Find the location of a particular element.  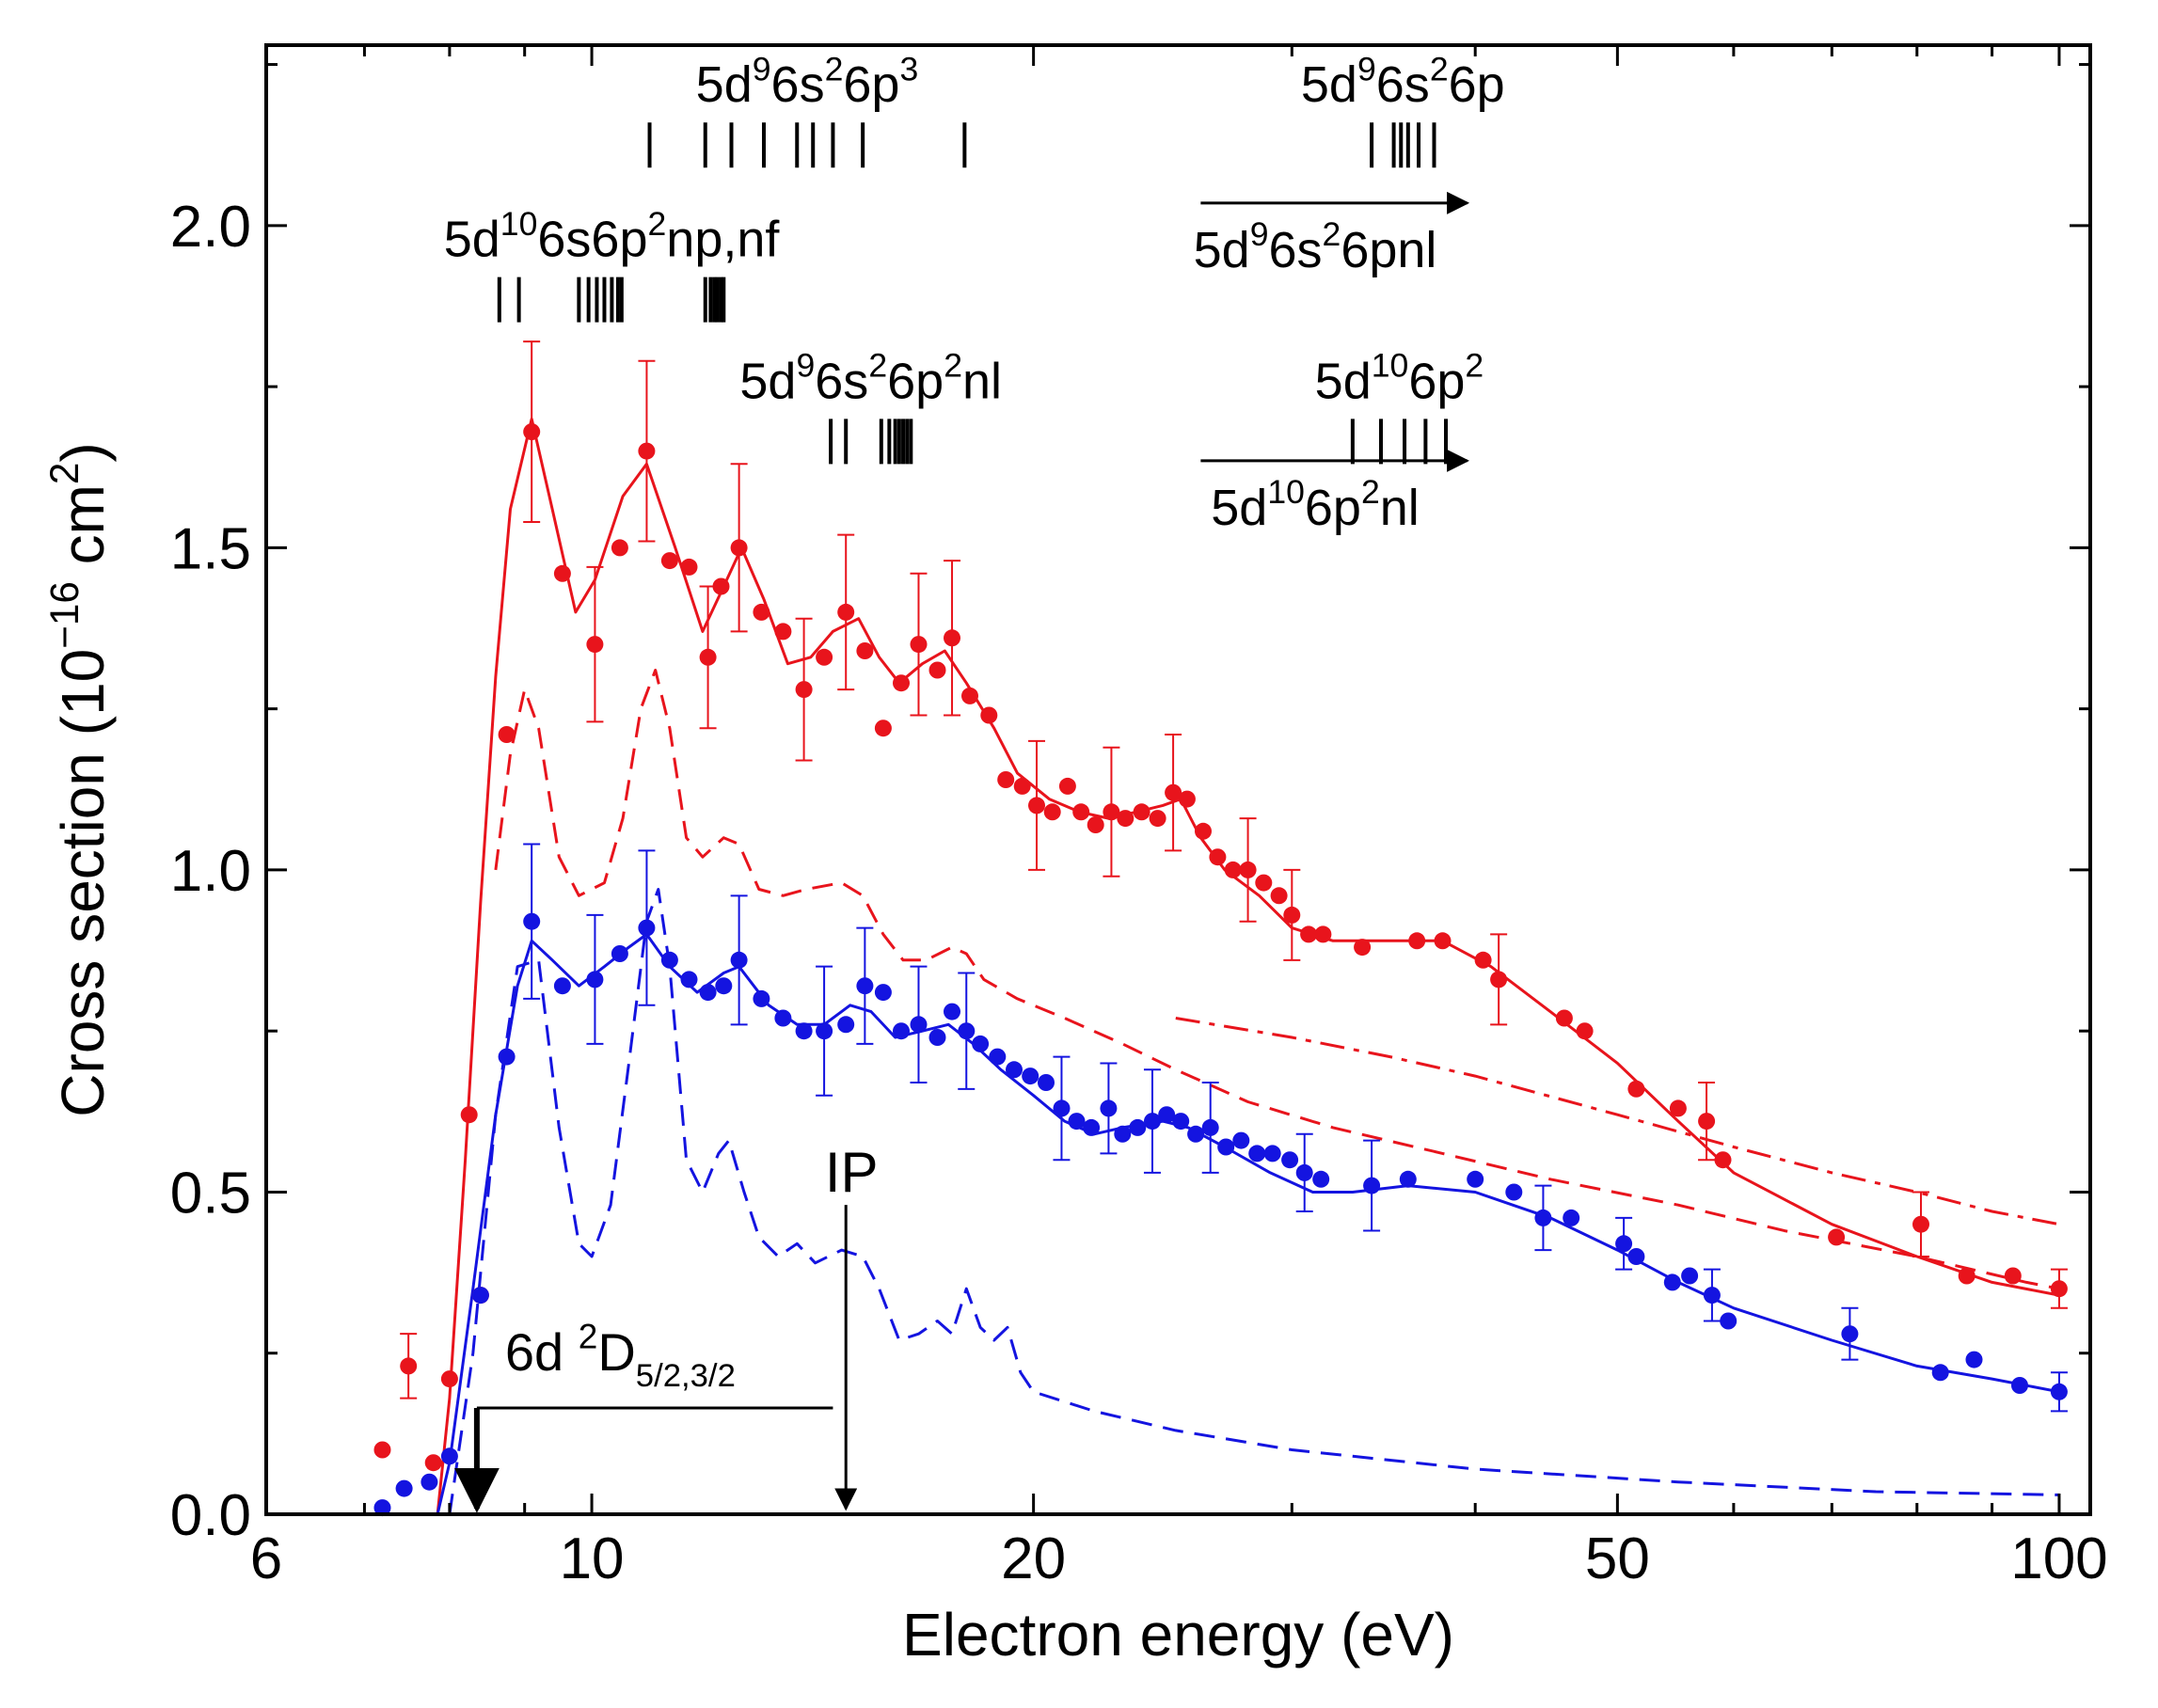

state-6d-label: 6d 2D5/2,3/2 is located at coordinates (620, 1355).